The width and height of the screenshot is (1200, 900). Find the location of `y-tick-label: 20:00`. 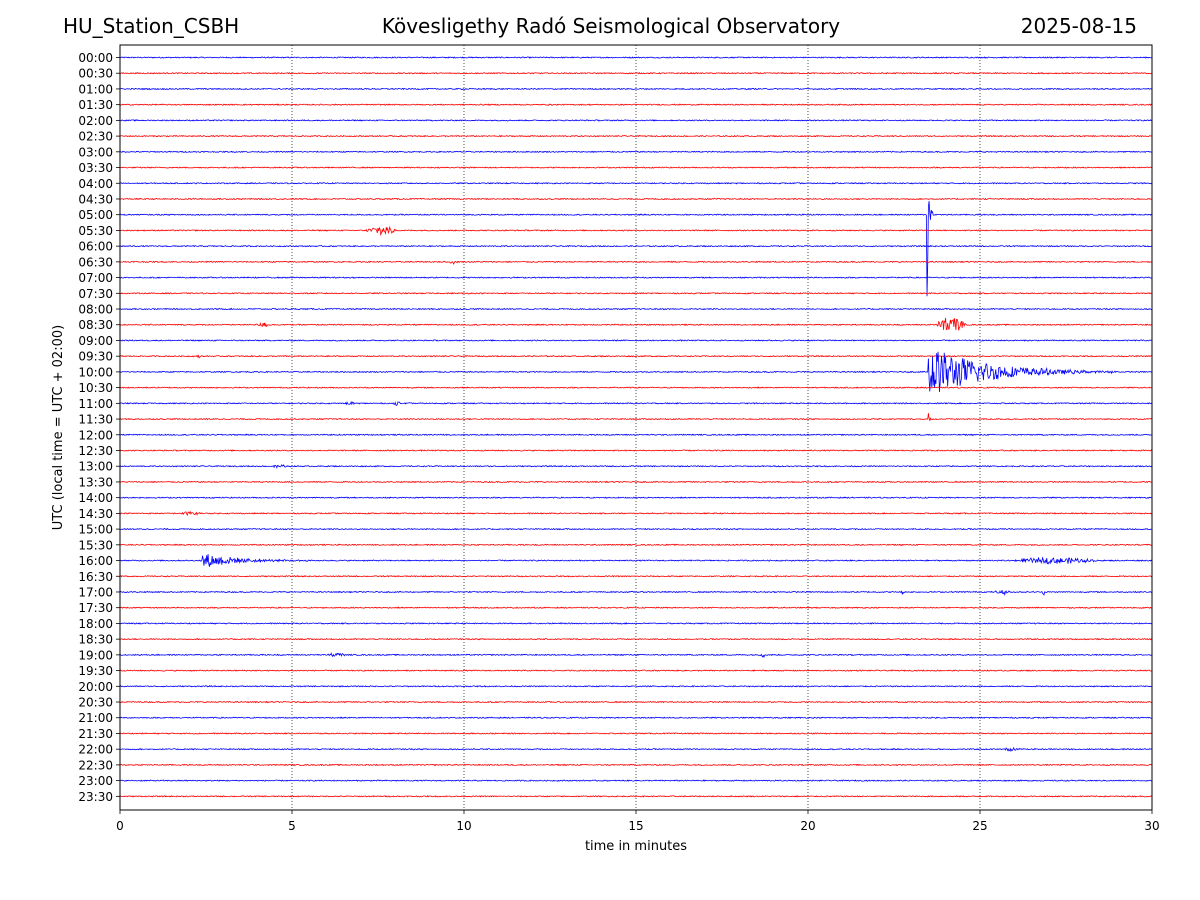

y-tick-label: 20:00 is located at coordinates (95, 687).